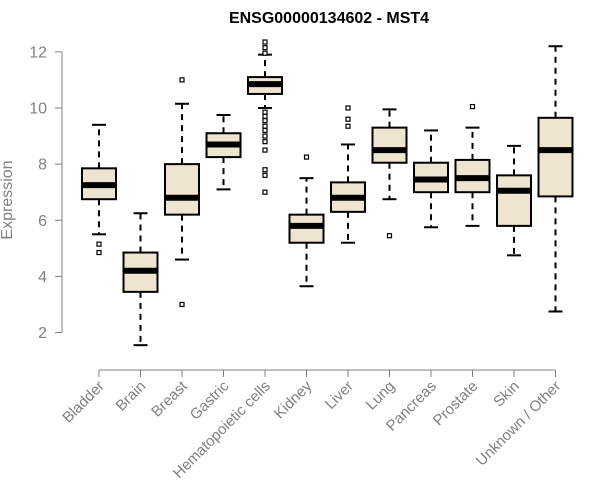 The height and width of the screenshot is (500, 600). I want to click on x-tick-label: Lung, so click(381, 396).